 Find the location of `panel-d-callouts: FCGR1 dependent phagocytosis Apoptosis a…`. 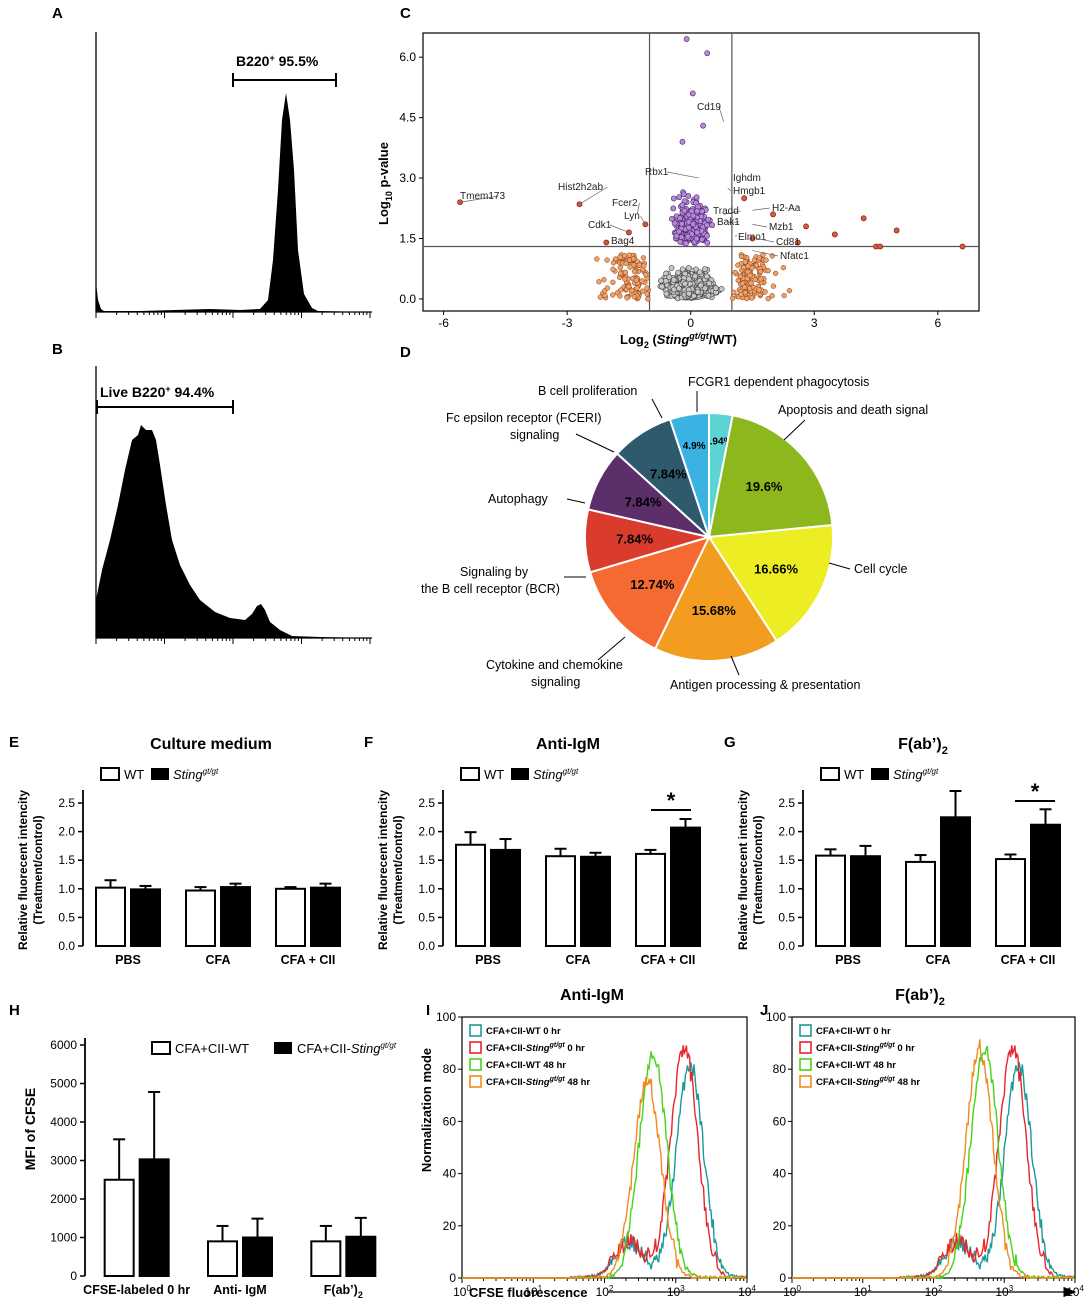

panel-d-callouts: FCGR1 dependent phagocytosis Apoptosis a… is located at coordinates (674, 533).